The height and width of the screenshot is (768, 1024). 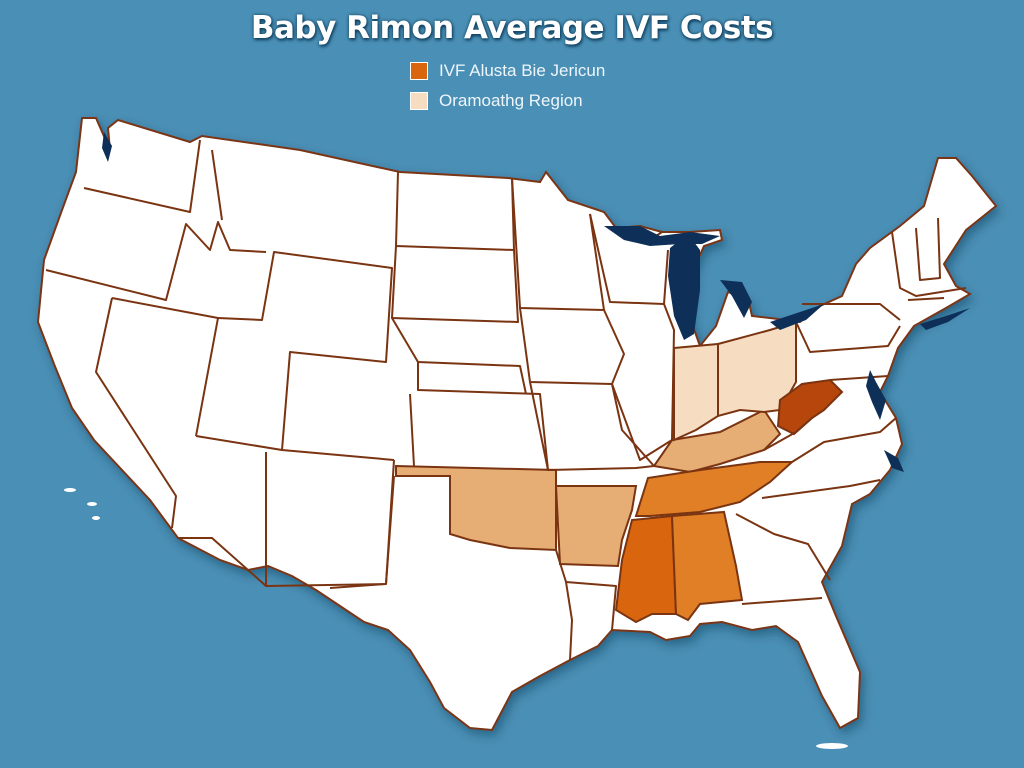 I want to click on map-title: Baby Rimon Average IVF Costs, so click(x=512, y=28).